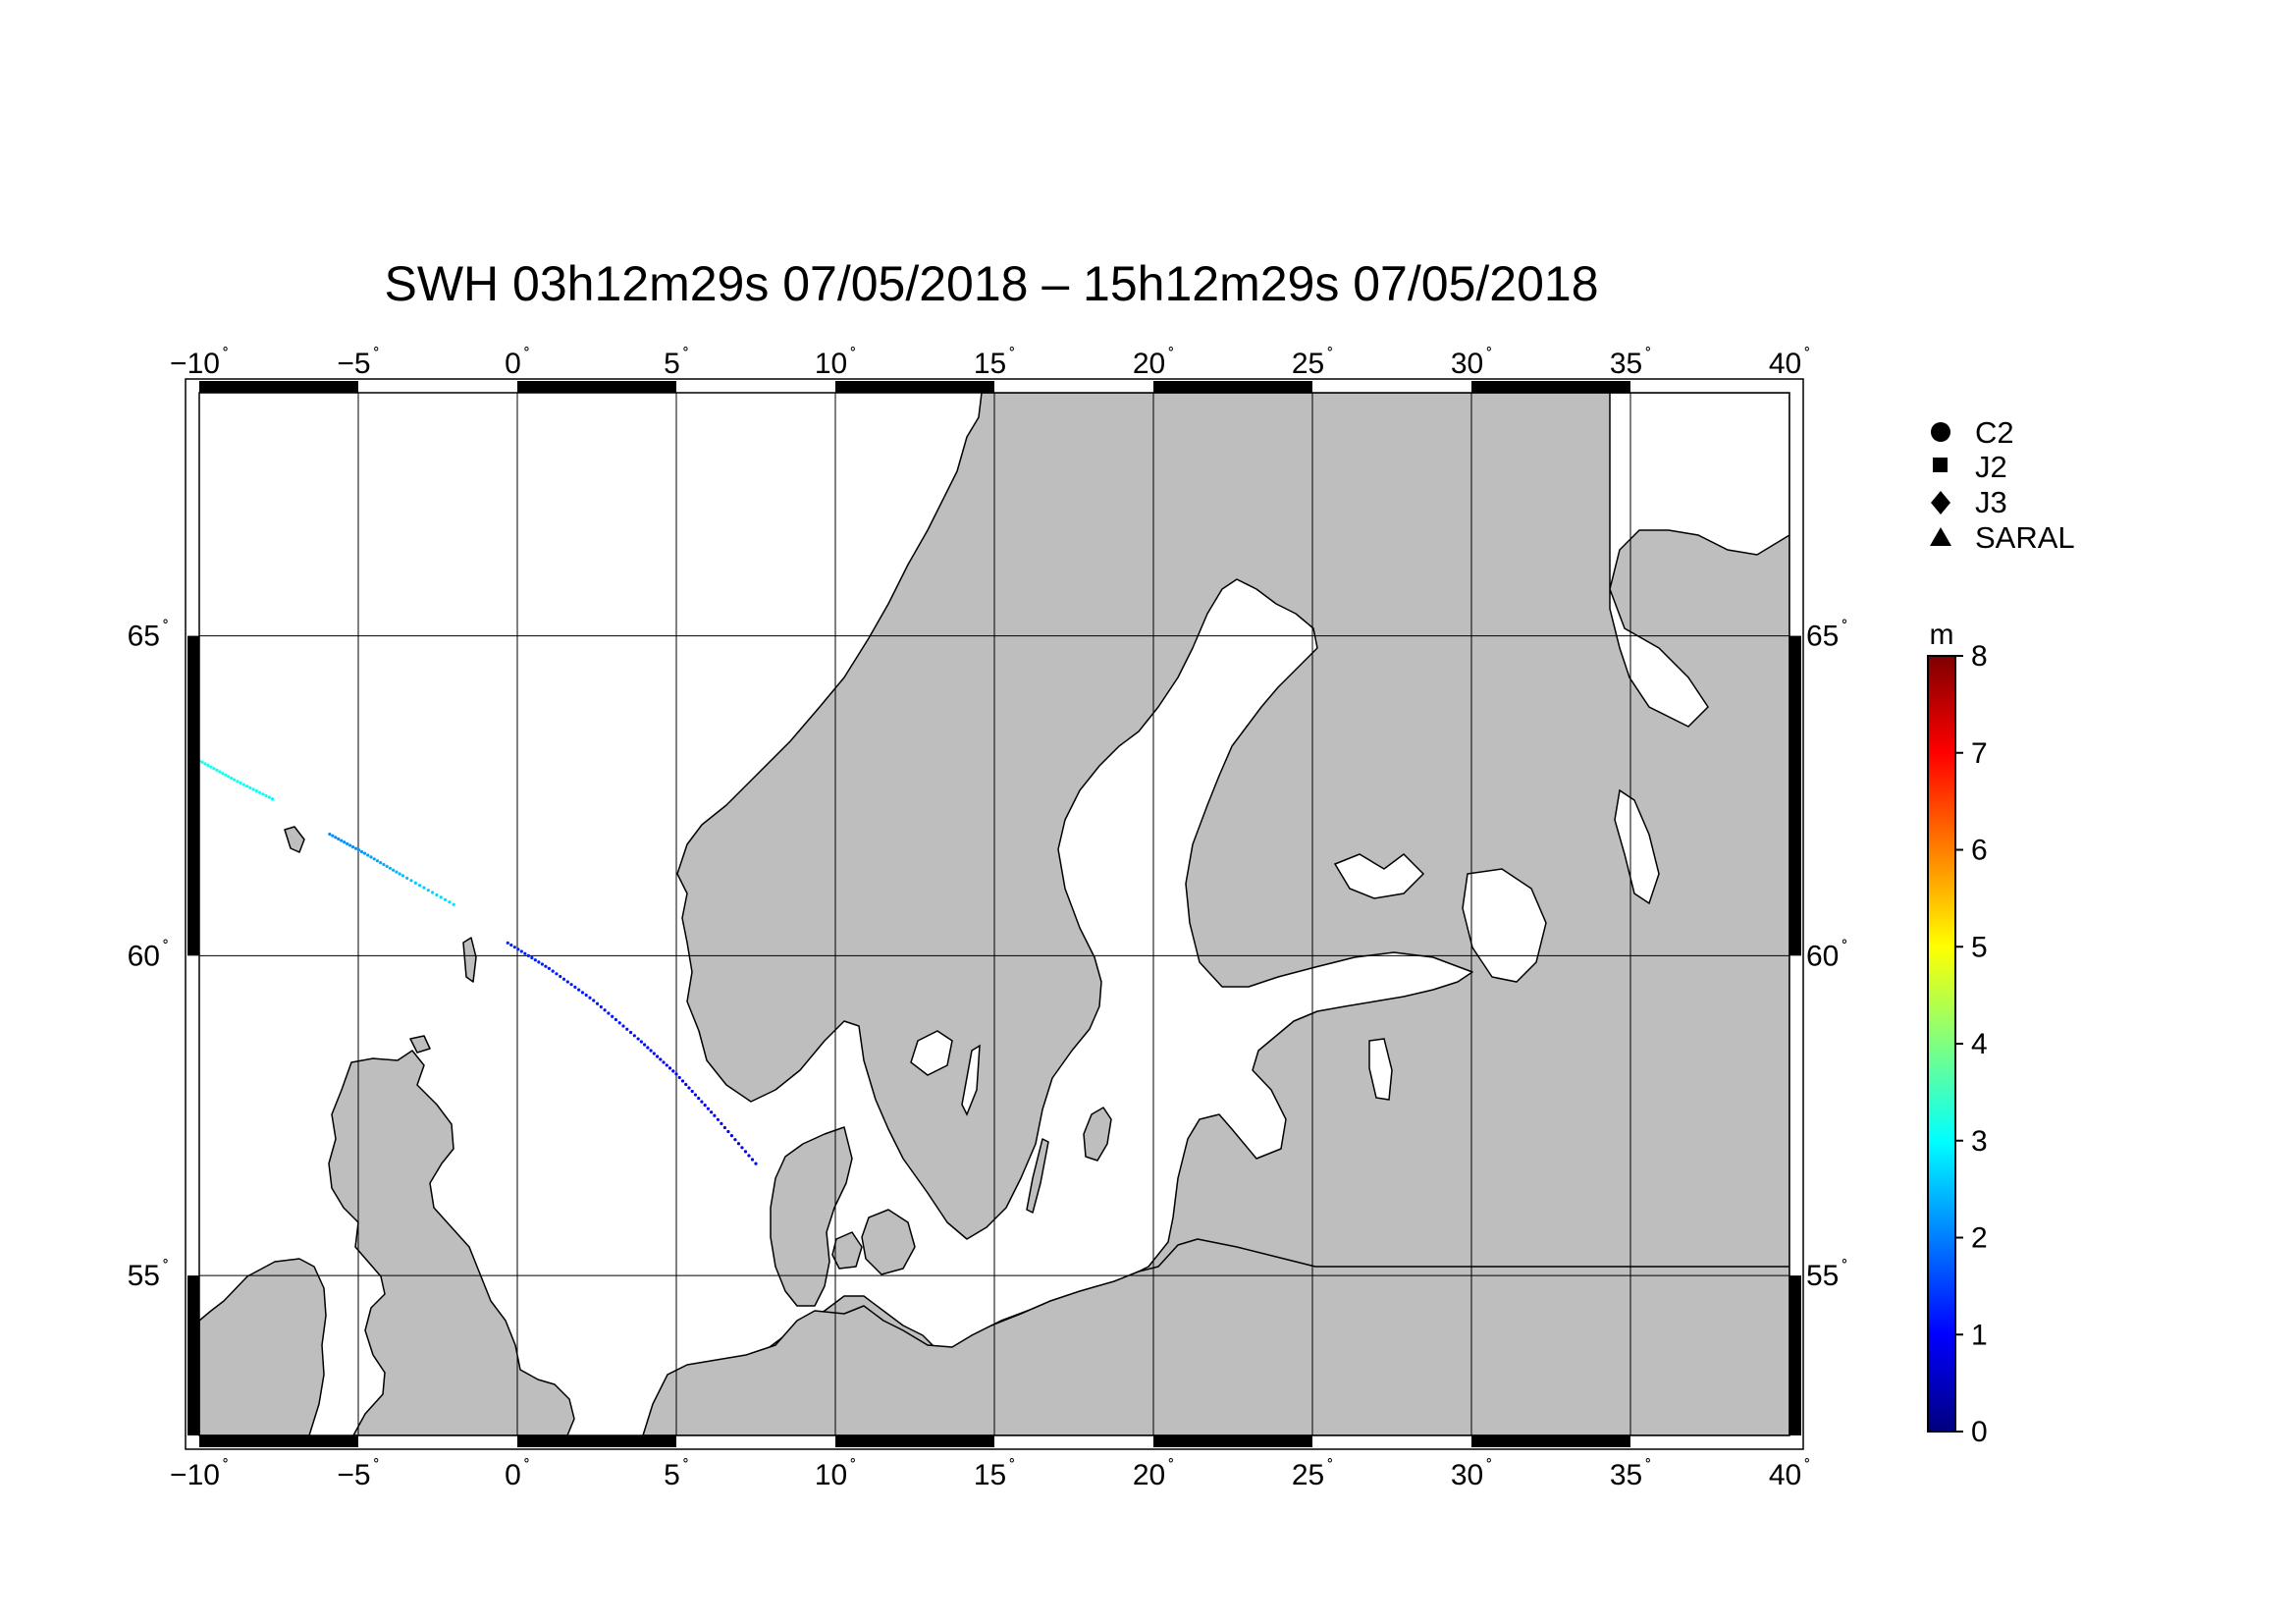  Describe the element at coordinates (931, 1053) in the screenshot. I see `lake-vanern` at that location.